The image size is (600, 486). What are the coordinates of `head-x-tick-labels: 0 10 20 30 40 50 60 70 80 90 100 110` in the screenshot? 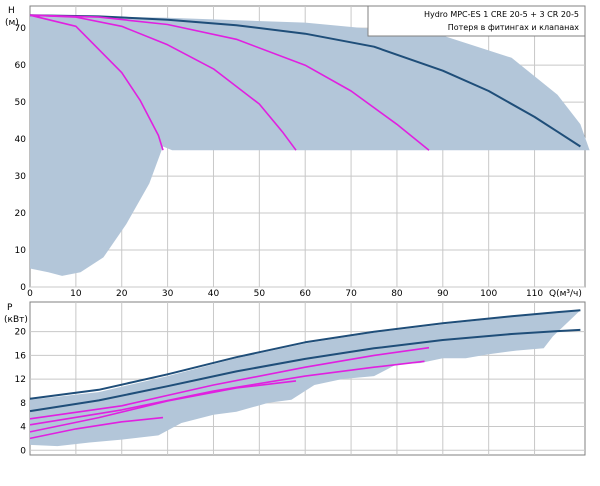 It's located at (285, 294).